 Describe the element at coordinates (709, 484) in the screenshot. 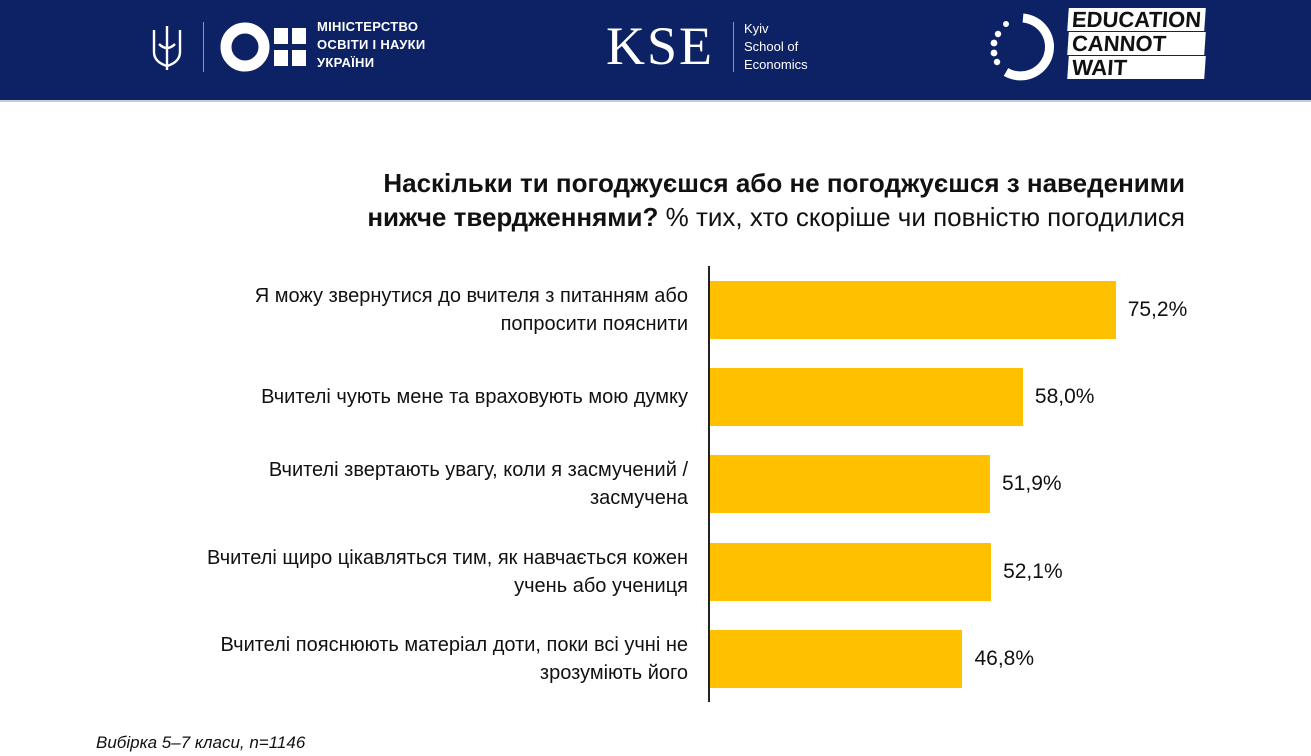

I see `y-axis-line` at that location.